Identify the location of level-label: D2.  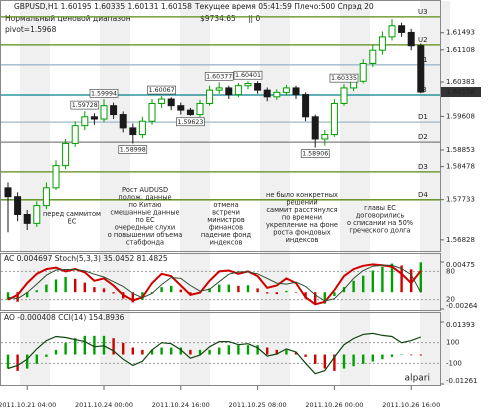
(423, 137).